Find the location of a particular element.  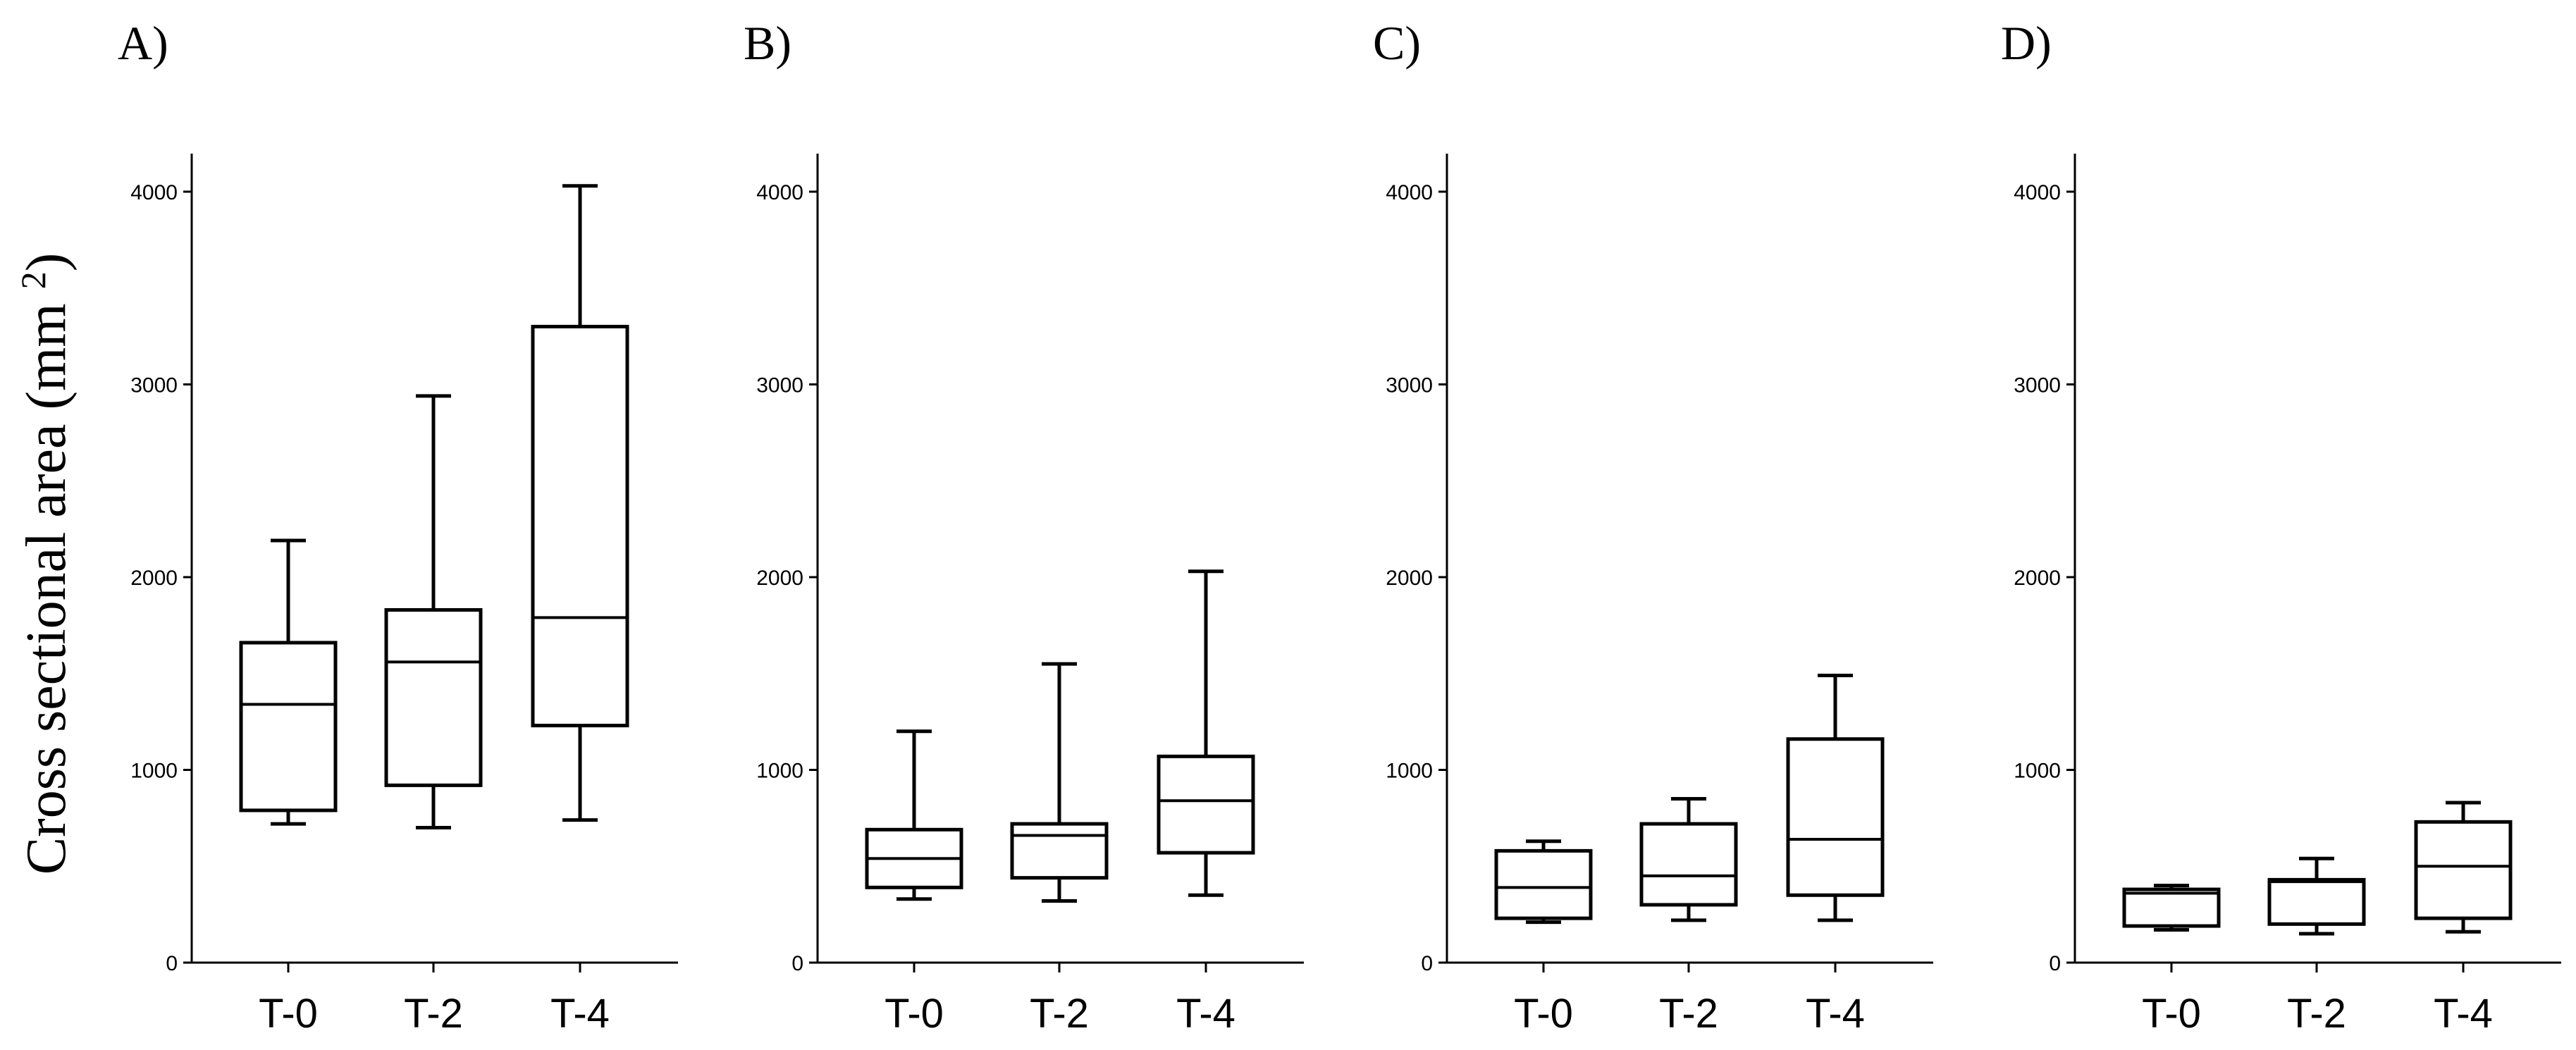

y-axis-label: Cross sectional area (mm 2) is located at coordinates (45, 564).